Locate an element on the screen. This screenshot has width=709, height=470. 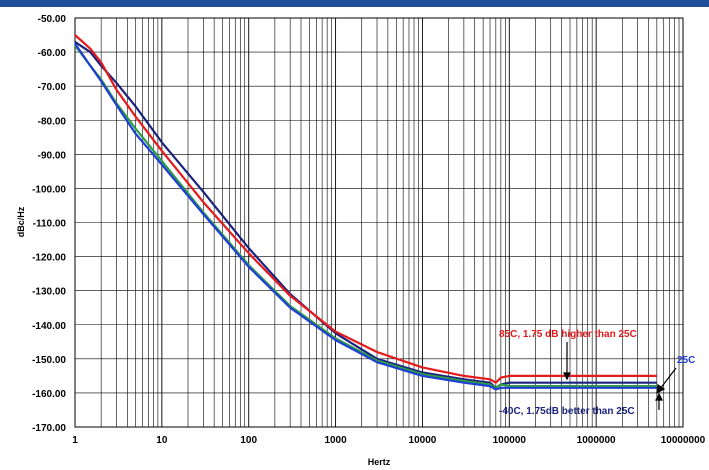
x-tick-label: 10000 is located at coordinates (423, 440).